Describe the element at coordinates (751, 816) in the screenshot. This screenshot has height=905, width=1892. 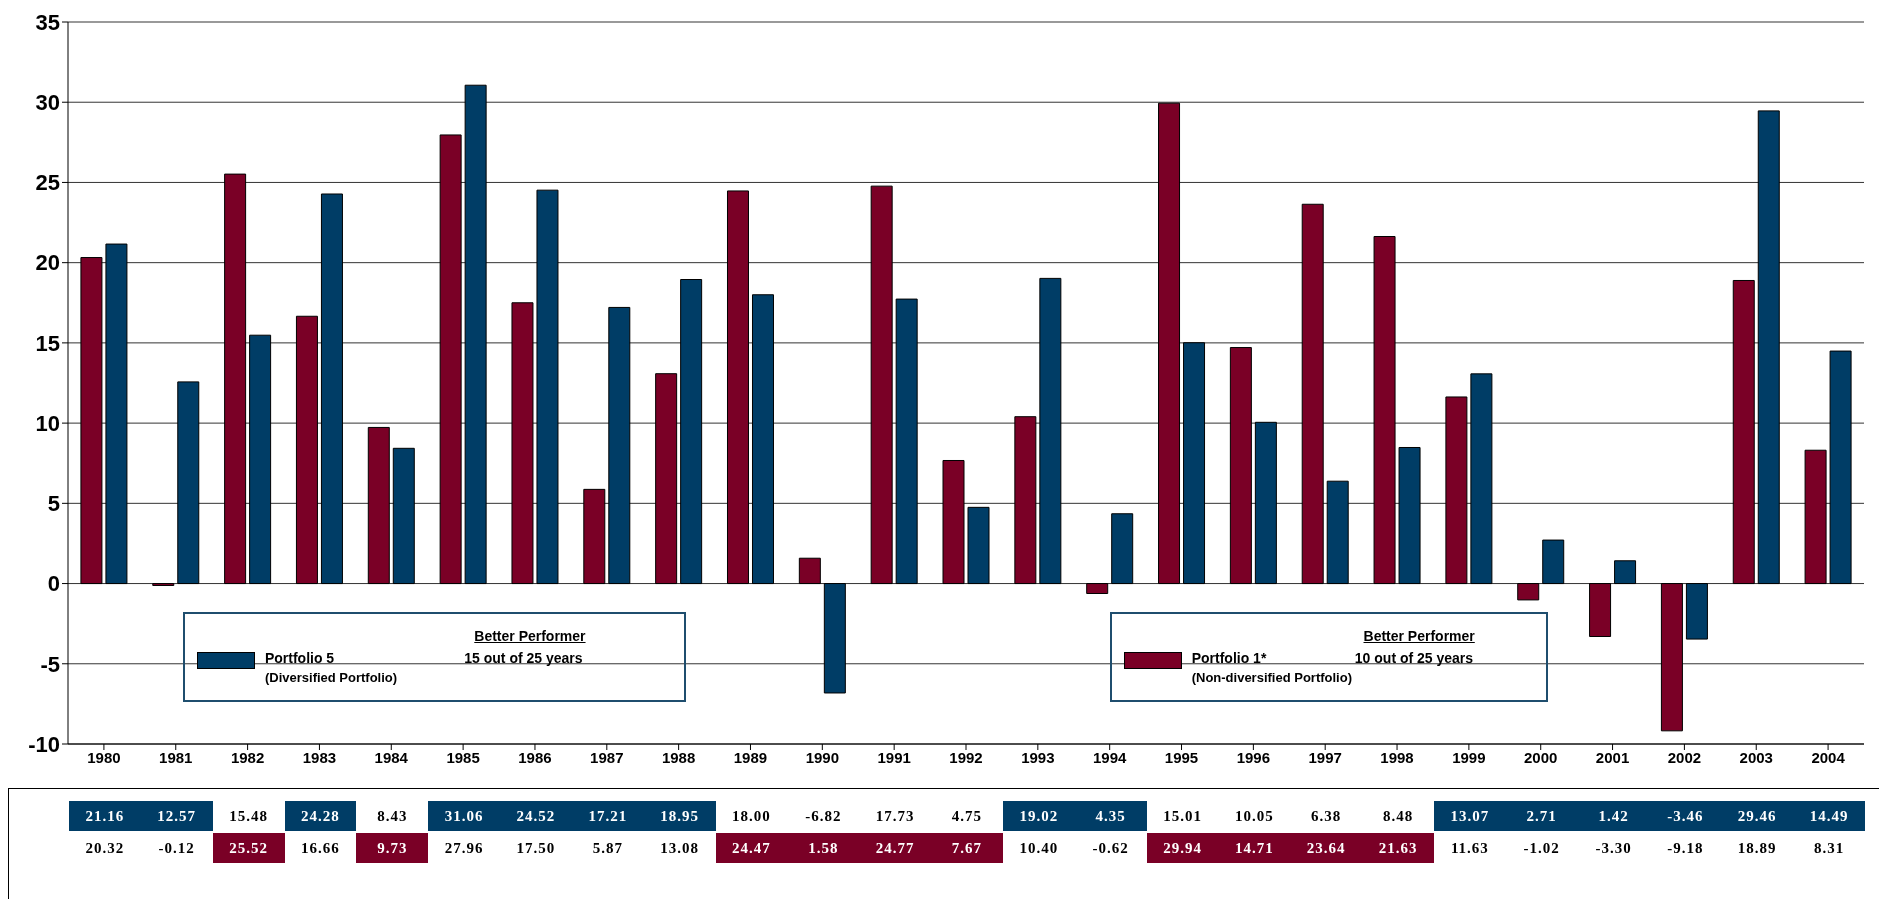
I see `data-label: 18.00` at that location.